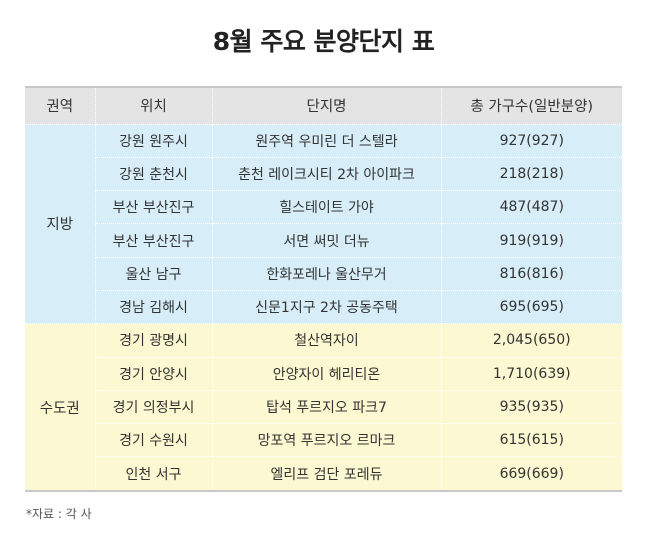 Image resolution: width=647 pixels, height=537 pixels. What do you see at coordinates (531, 207) in the screenshot?
I see `households-cell: 487(487)` at bounding box center [531, 207].